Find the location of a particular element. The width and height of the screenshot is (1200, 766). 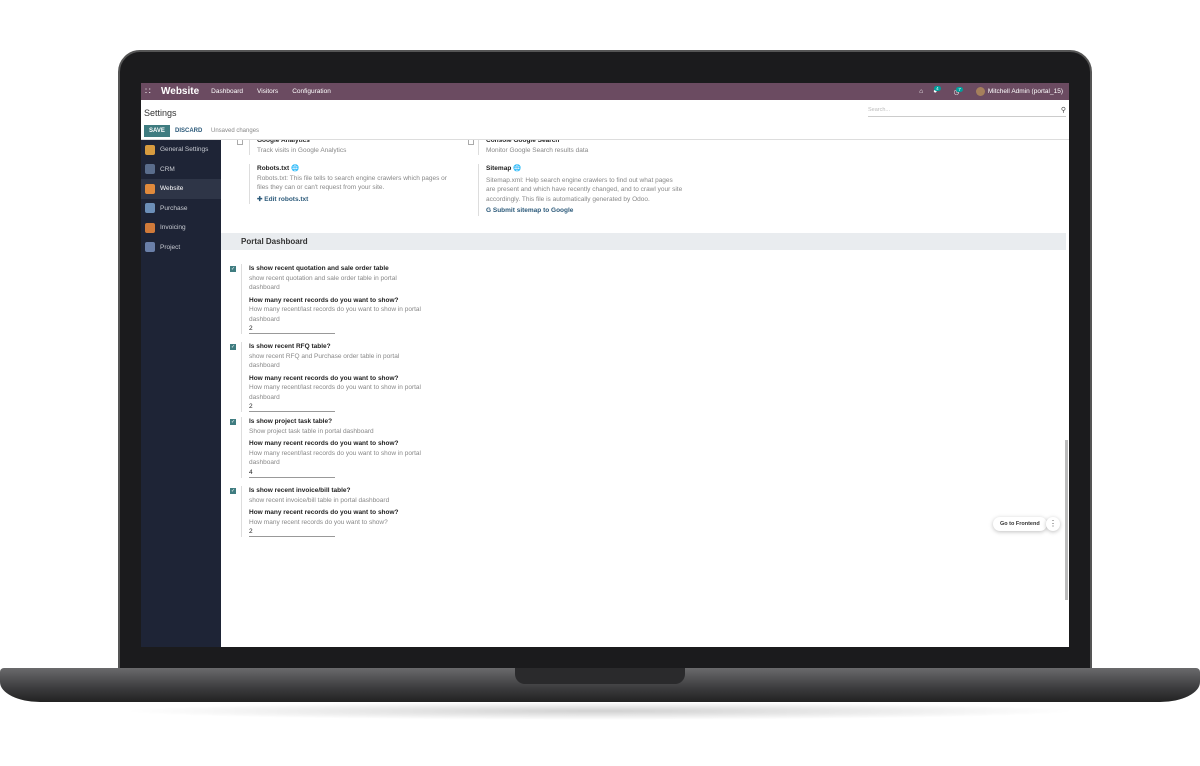

laptop-notch is located at coordinates (600, 676).